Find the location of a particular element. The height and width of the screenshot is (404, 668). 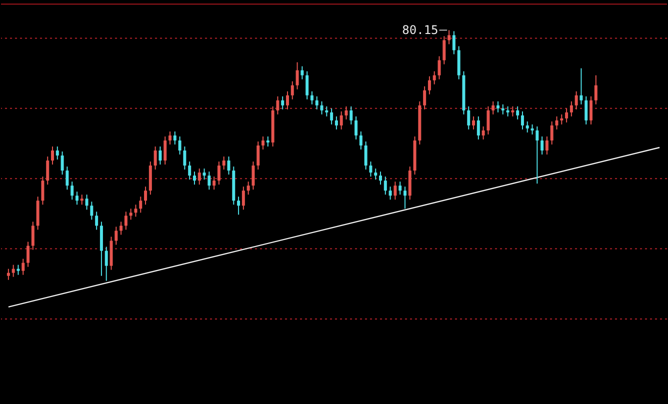

annotation: 80.15 is located at coordinates (420, 30).